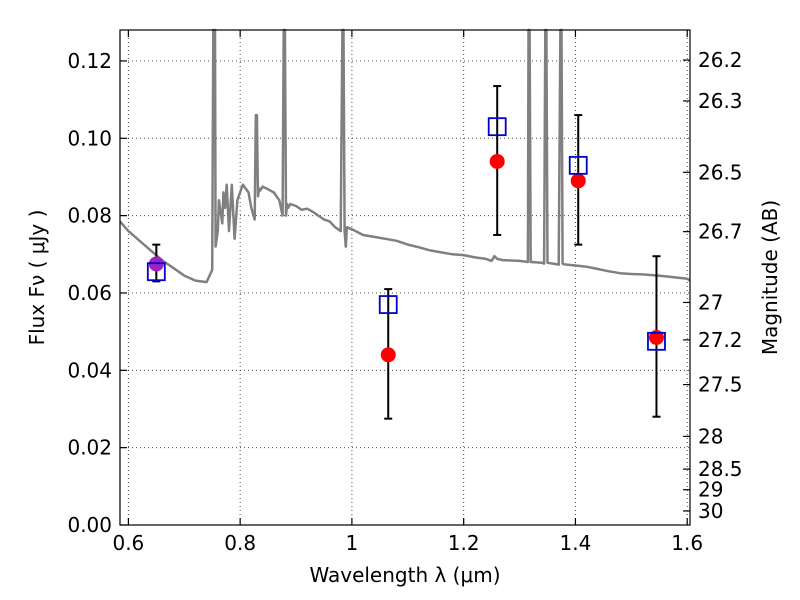  I want to click on y2-tick-label-9: 29, so click(710, 490).